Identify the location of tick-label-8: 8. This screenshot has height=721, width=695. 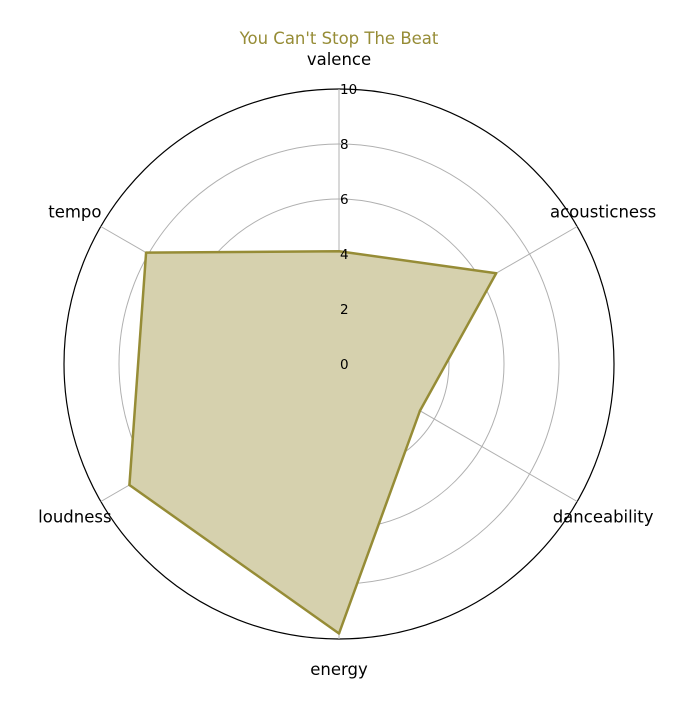
(344, 145).